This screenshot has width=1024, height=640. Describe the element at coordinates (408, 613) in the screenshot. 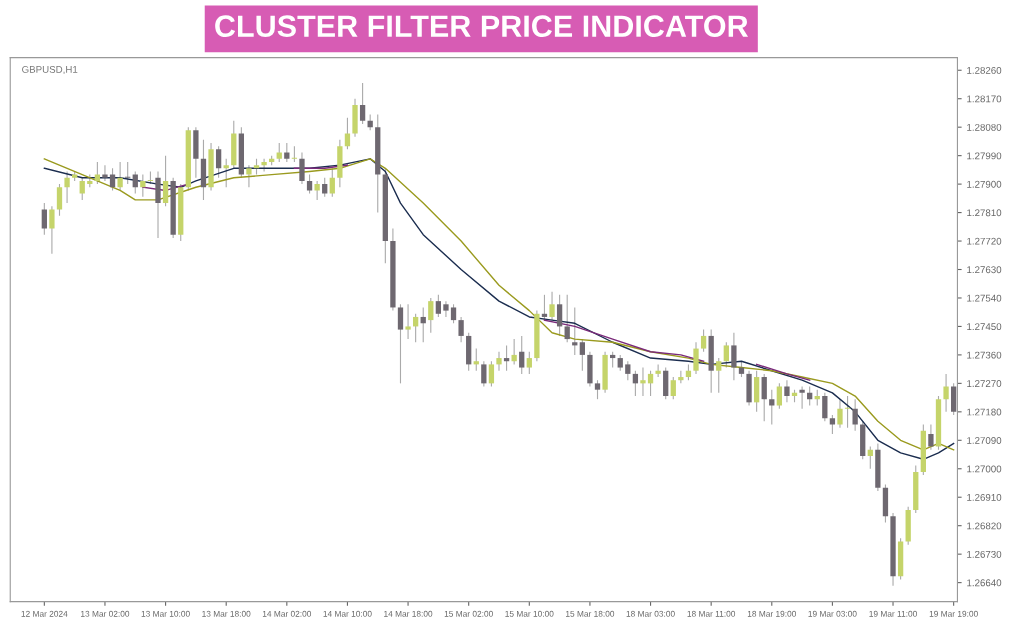

I see `x-tick-label: 14 Mar 18:00` at that location.